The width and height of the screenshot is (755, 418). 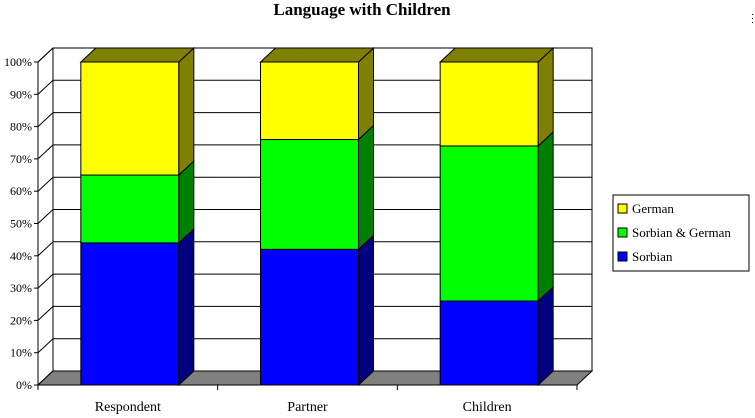 I want to click on y-tick-label: 30%, so click(x=21, y=288).